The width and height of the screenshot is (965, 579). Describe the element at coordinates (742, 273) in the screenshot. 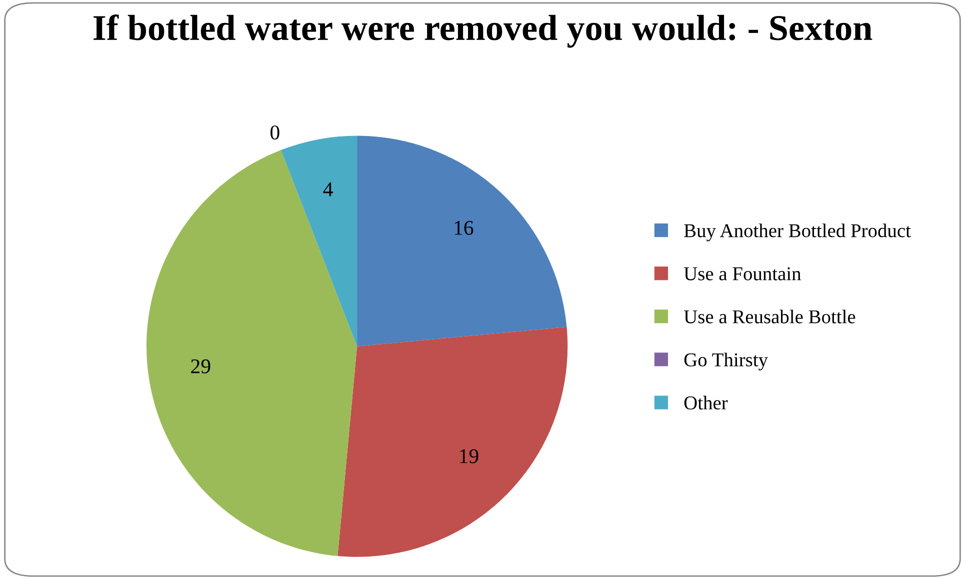

I see `legend-label: Use a Fountain` at that location.